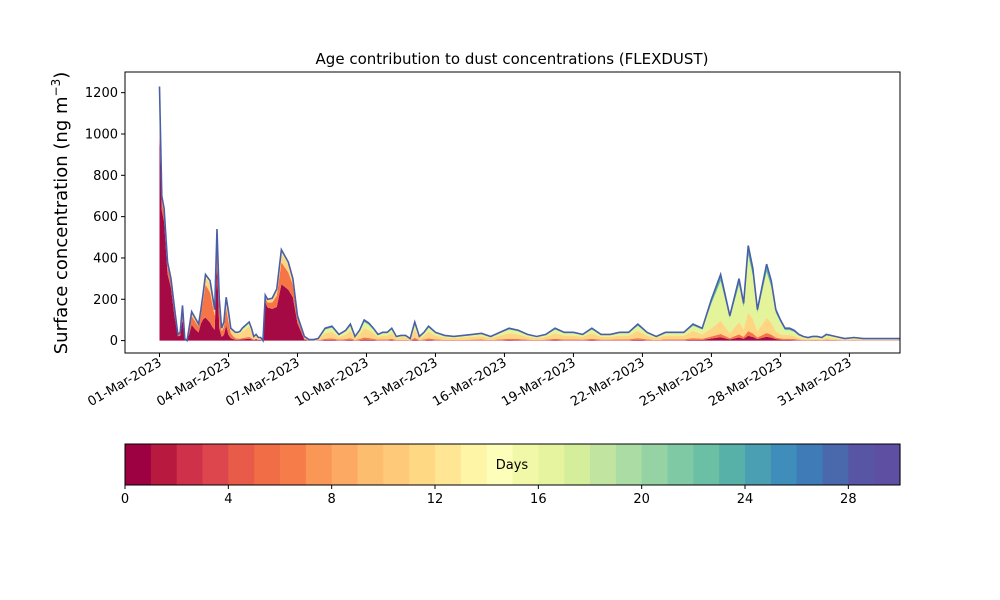 The width and height of the screenshot is (1000, 600). Describe the element at coordinates (124, 382) in the screenshot. I see `x-tick-label-1: 01-Mar-2023` at that location.